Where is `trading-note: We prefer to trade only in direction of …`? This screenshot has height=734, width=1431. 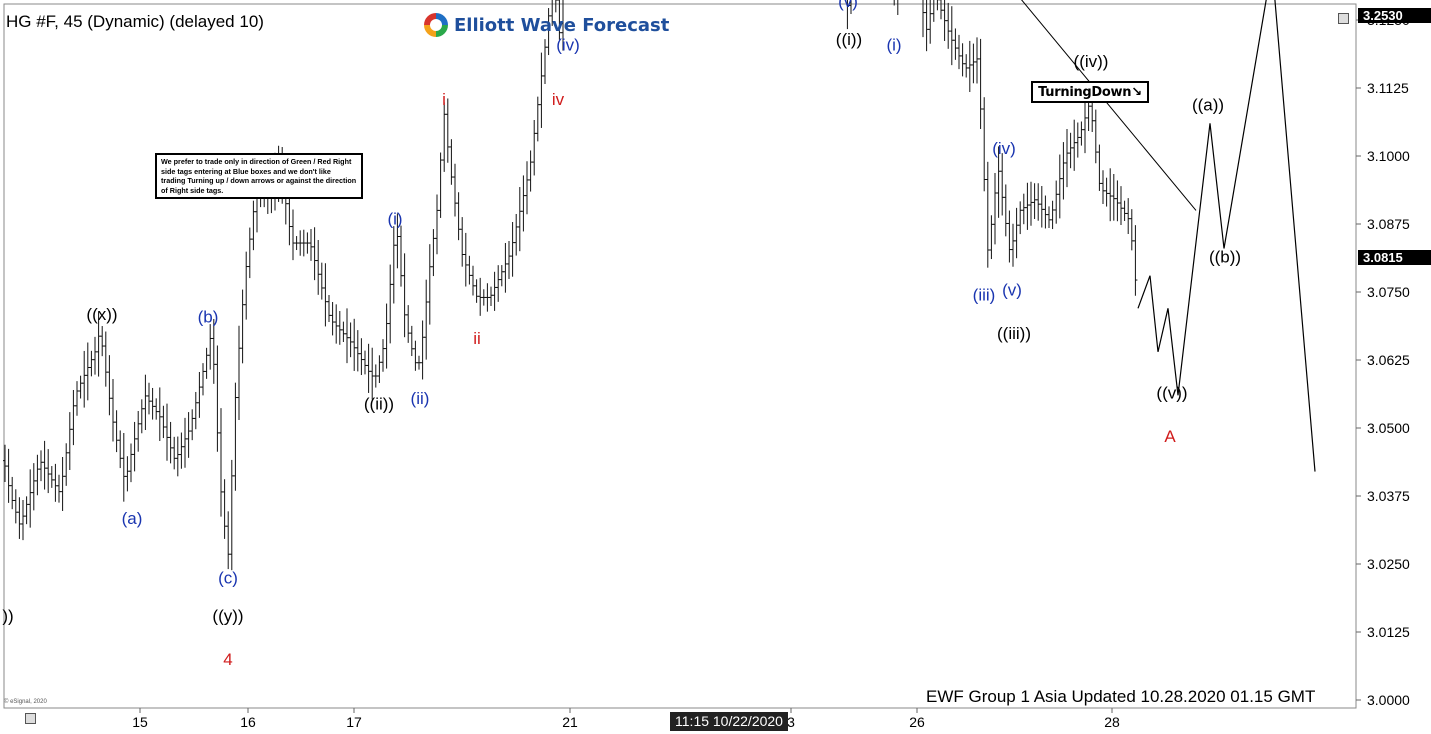 trading-note: We prefer to trade only in direction of … is located at coordinates (259, 176).